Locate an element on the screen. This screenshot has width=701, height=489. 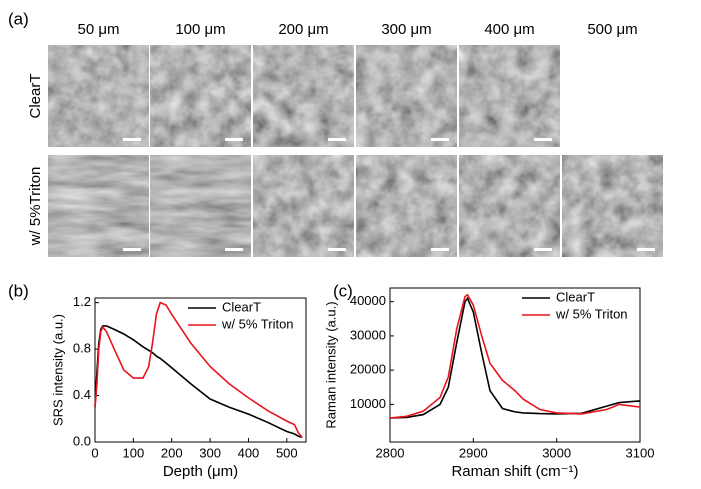
x-tick-label: 0 is located at coordinates (94, 452).